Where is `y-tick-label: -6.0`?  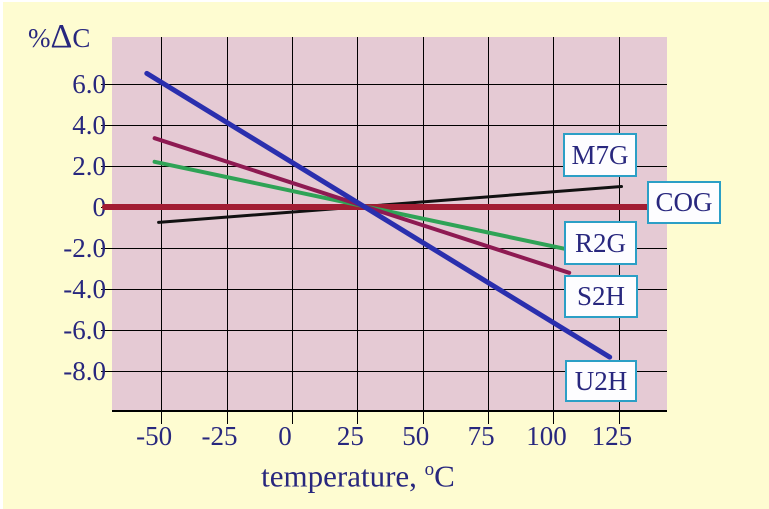 y-tick-label: -6.0 is located at coordinates (84, 330).